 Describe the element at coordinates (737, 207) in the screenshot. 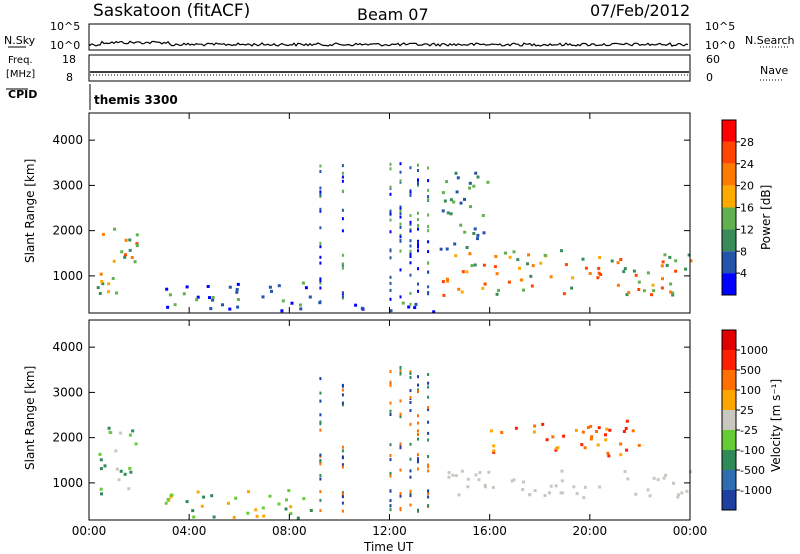

I see `power-colorbar: 28 24 20 16 12 8 4` at that location.